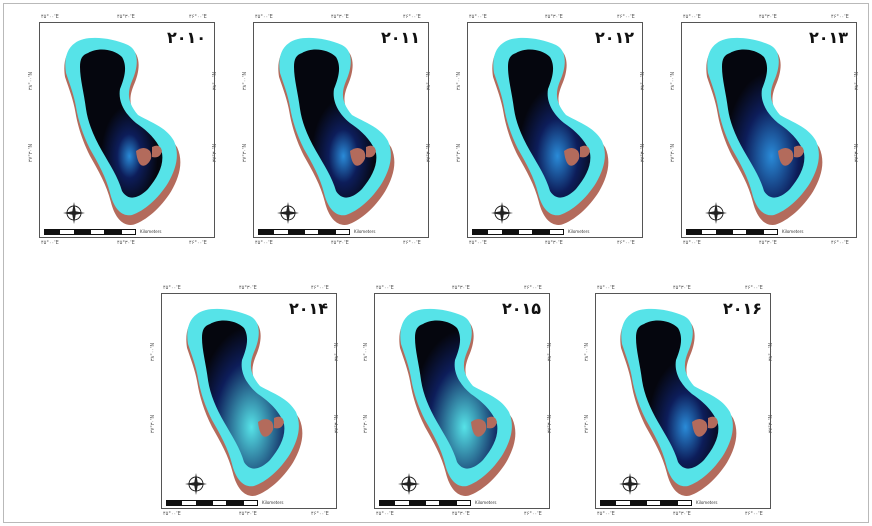  I want to click on year-label: ۲۰۱۶, so click(742, 308).